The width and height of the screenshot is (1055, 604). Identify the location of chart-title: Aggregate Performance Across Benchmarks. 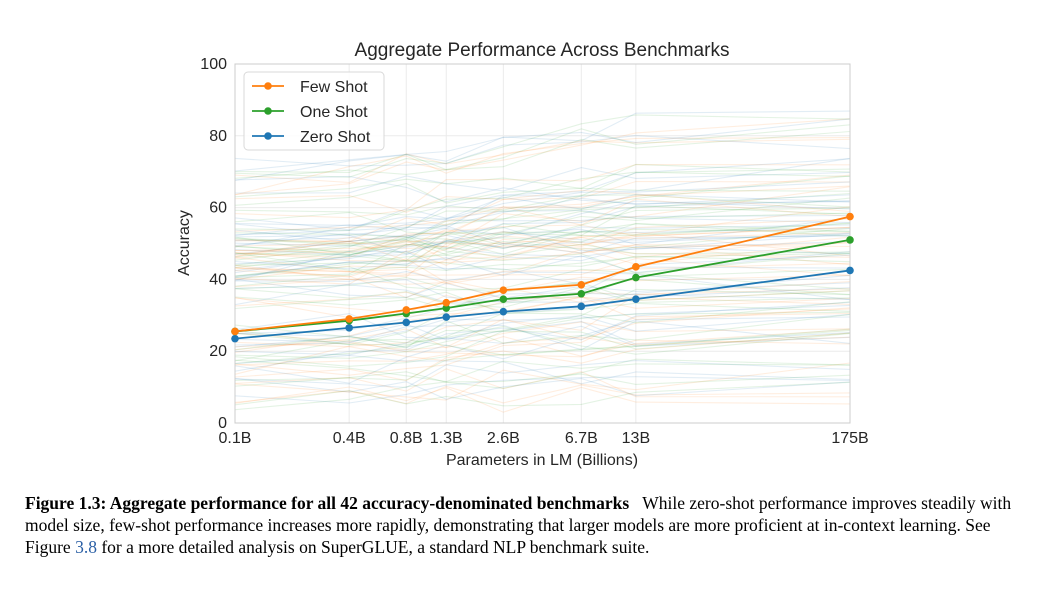
(542, 50).